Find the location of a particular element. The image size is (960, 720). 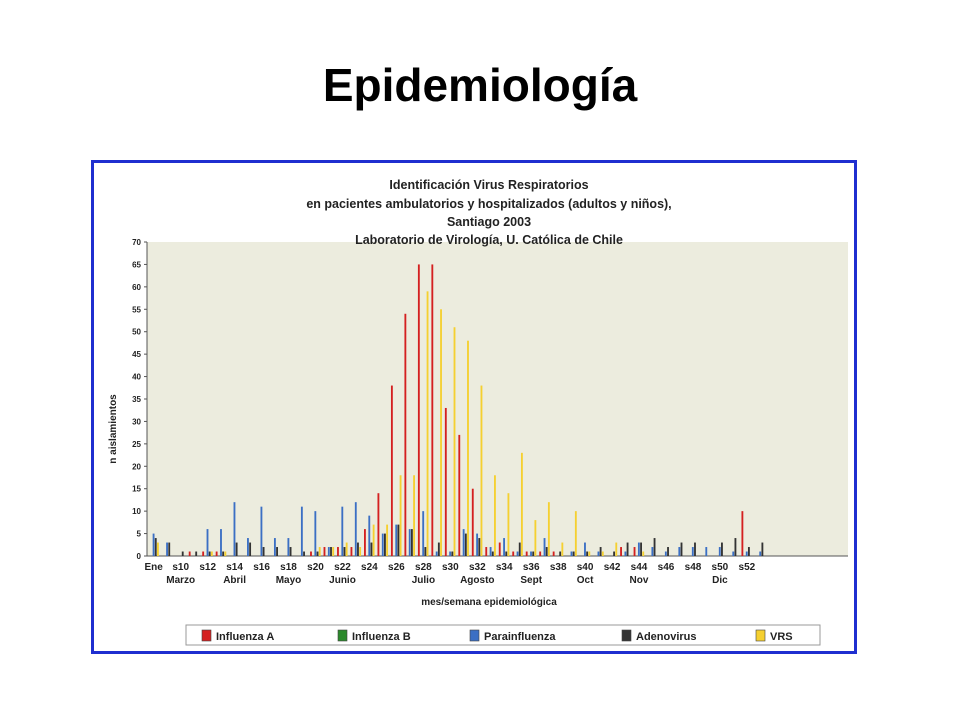

x-tick-label: s38 is located at coordinates (558, 567).